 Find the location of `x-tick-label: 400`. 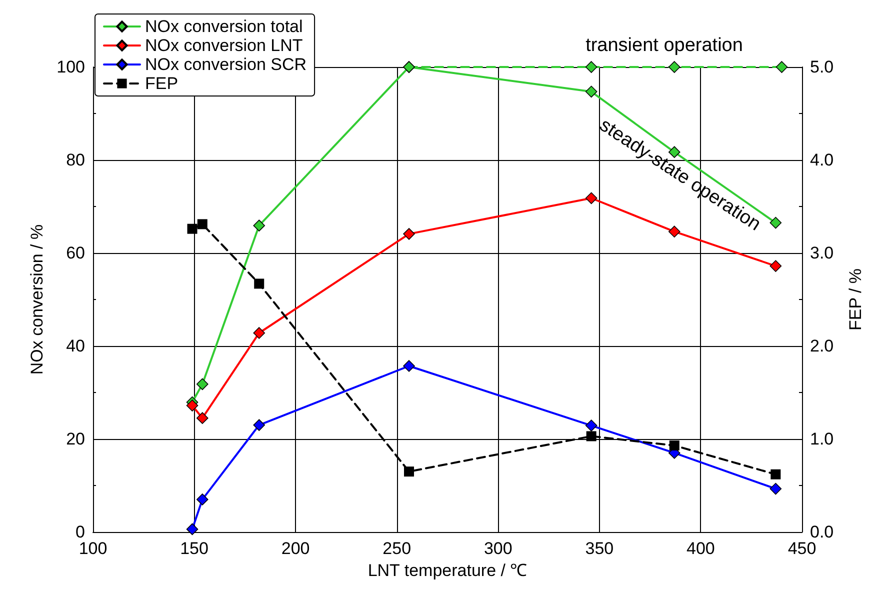

x-tick-label: 400 is located at coordinates (700, 548).